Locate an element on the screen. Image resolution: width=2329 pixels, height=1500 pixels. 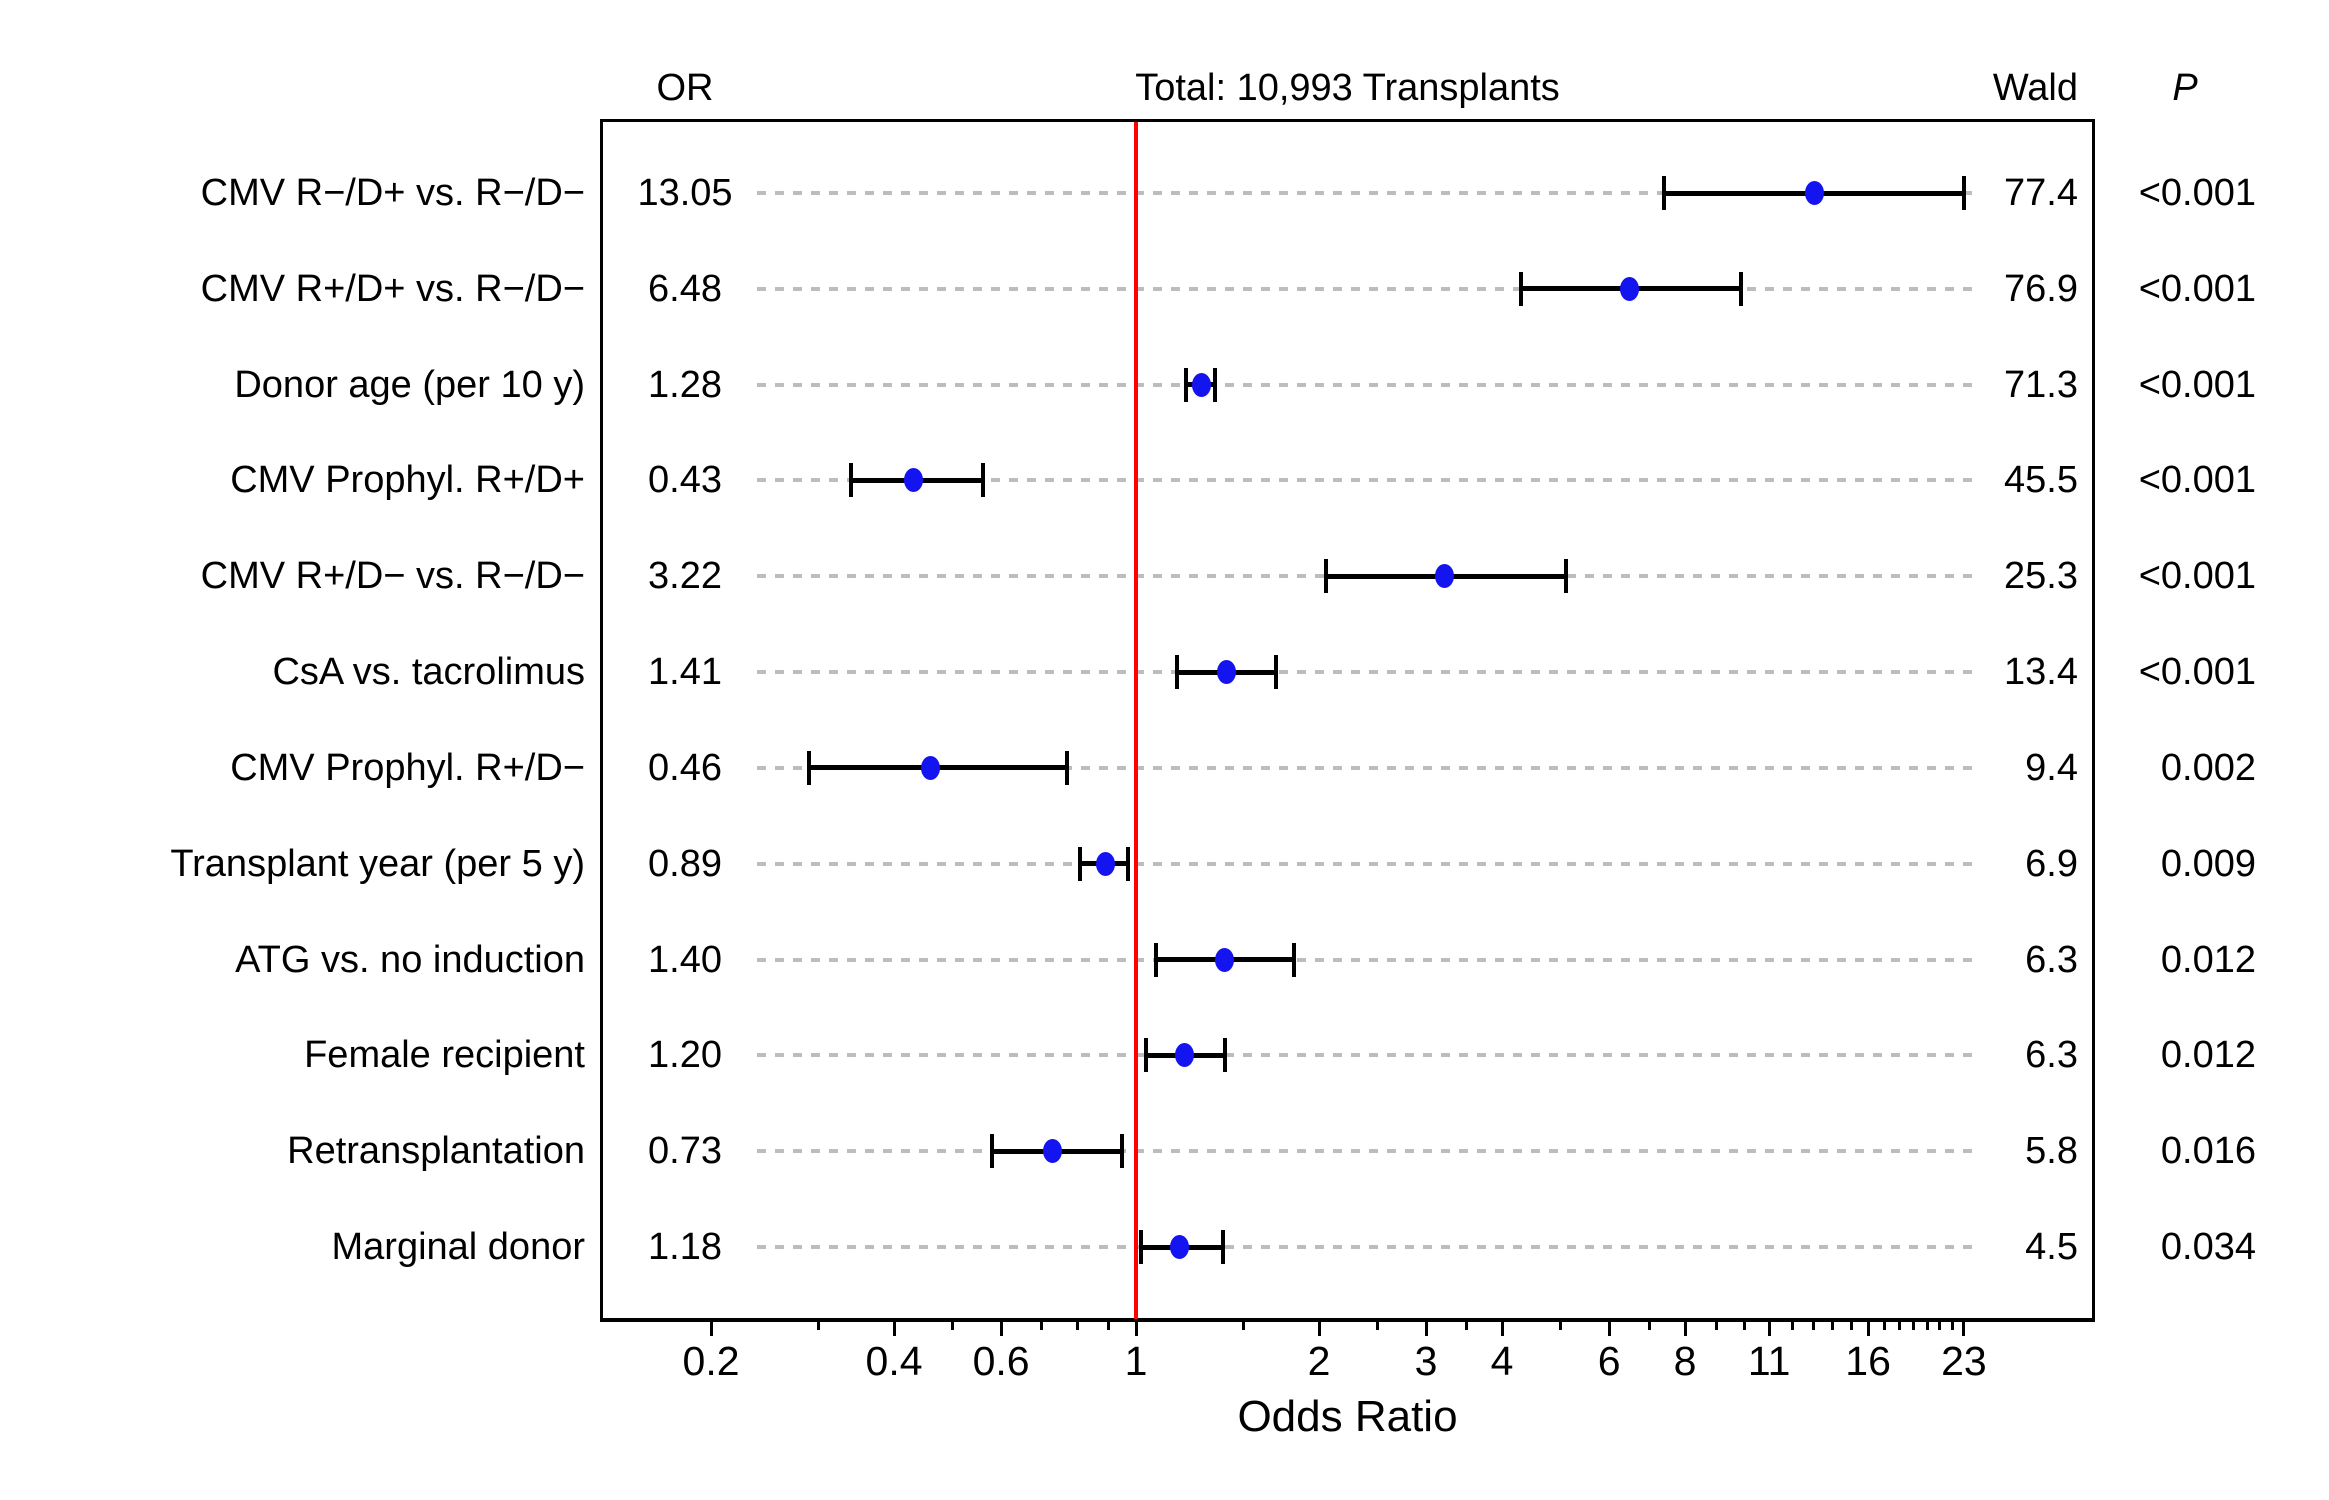
row-label: Donor age (per 10 y) is located at coordinates (409, 384).